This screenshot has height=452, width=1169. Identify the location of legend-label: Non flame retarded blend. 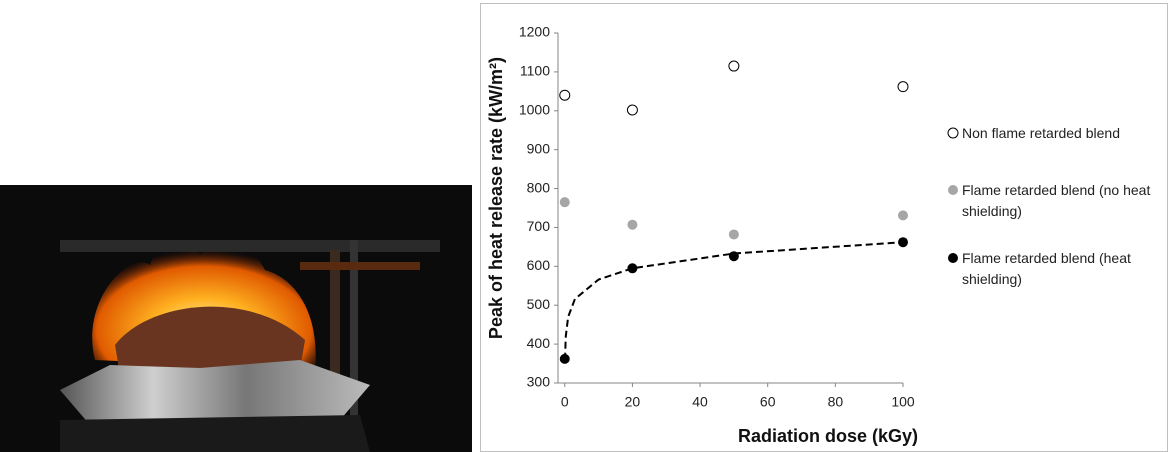
(1041, 133).